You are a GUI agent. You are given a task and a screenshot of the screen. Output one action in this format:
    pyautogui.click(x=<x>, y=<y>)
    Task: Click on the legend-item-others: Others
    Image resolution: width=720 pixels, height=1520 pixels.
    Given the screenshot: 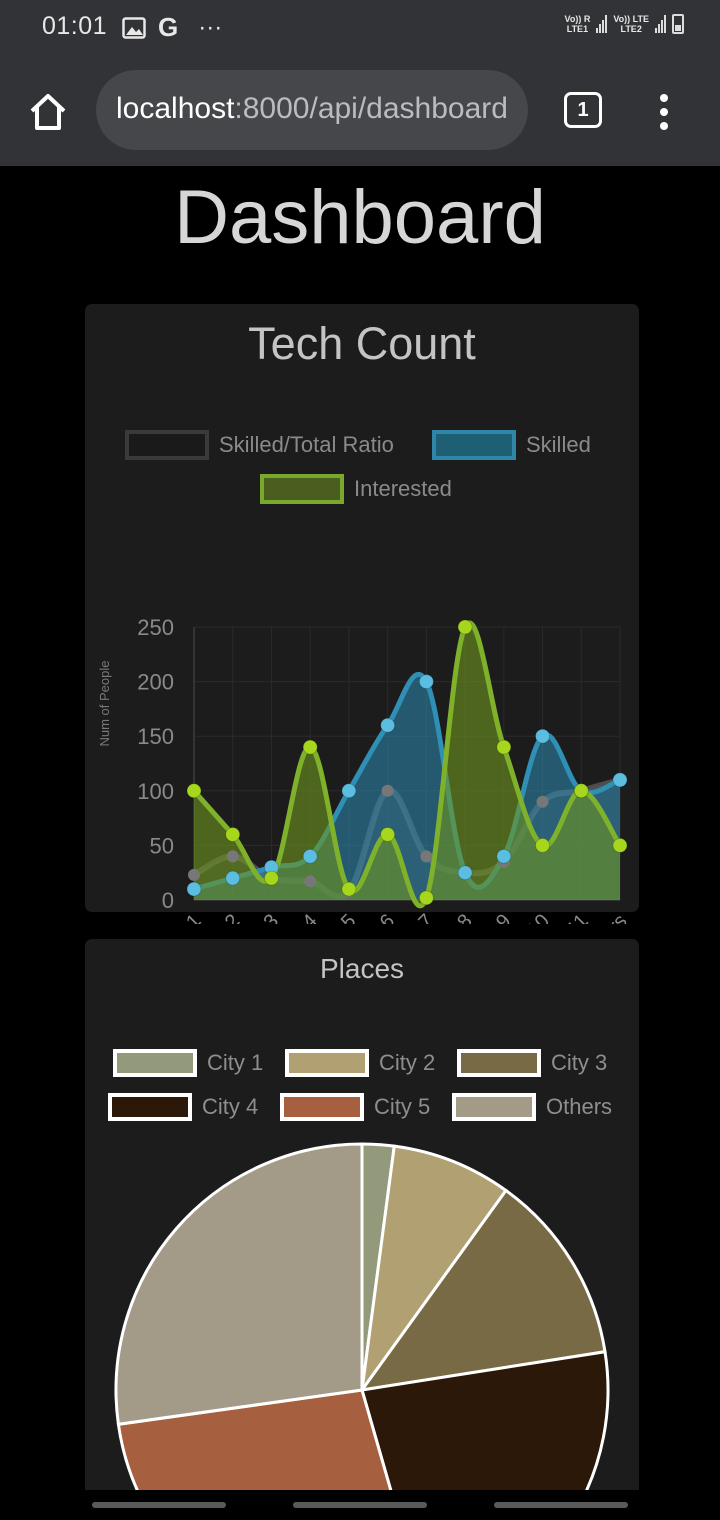 What is the action you would take?
    pyautogui.click(x=532, y=1107)
    